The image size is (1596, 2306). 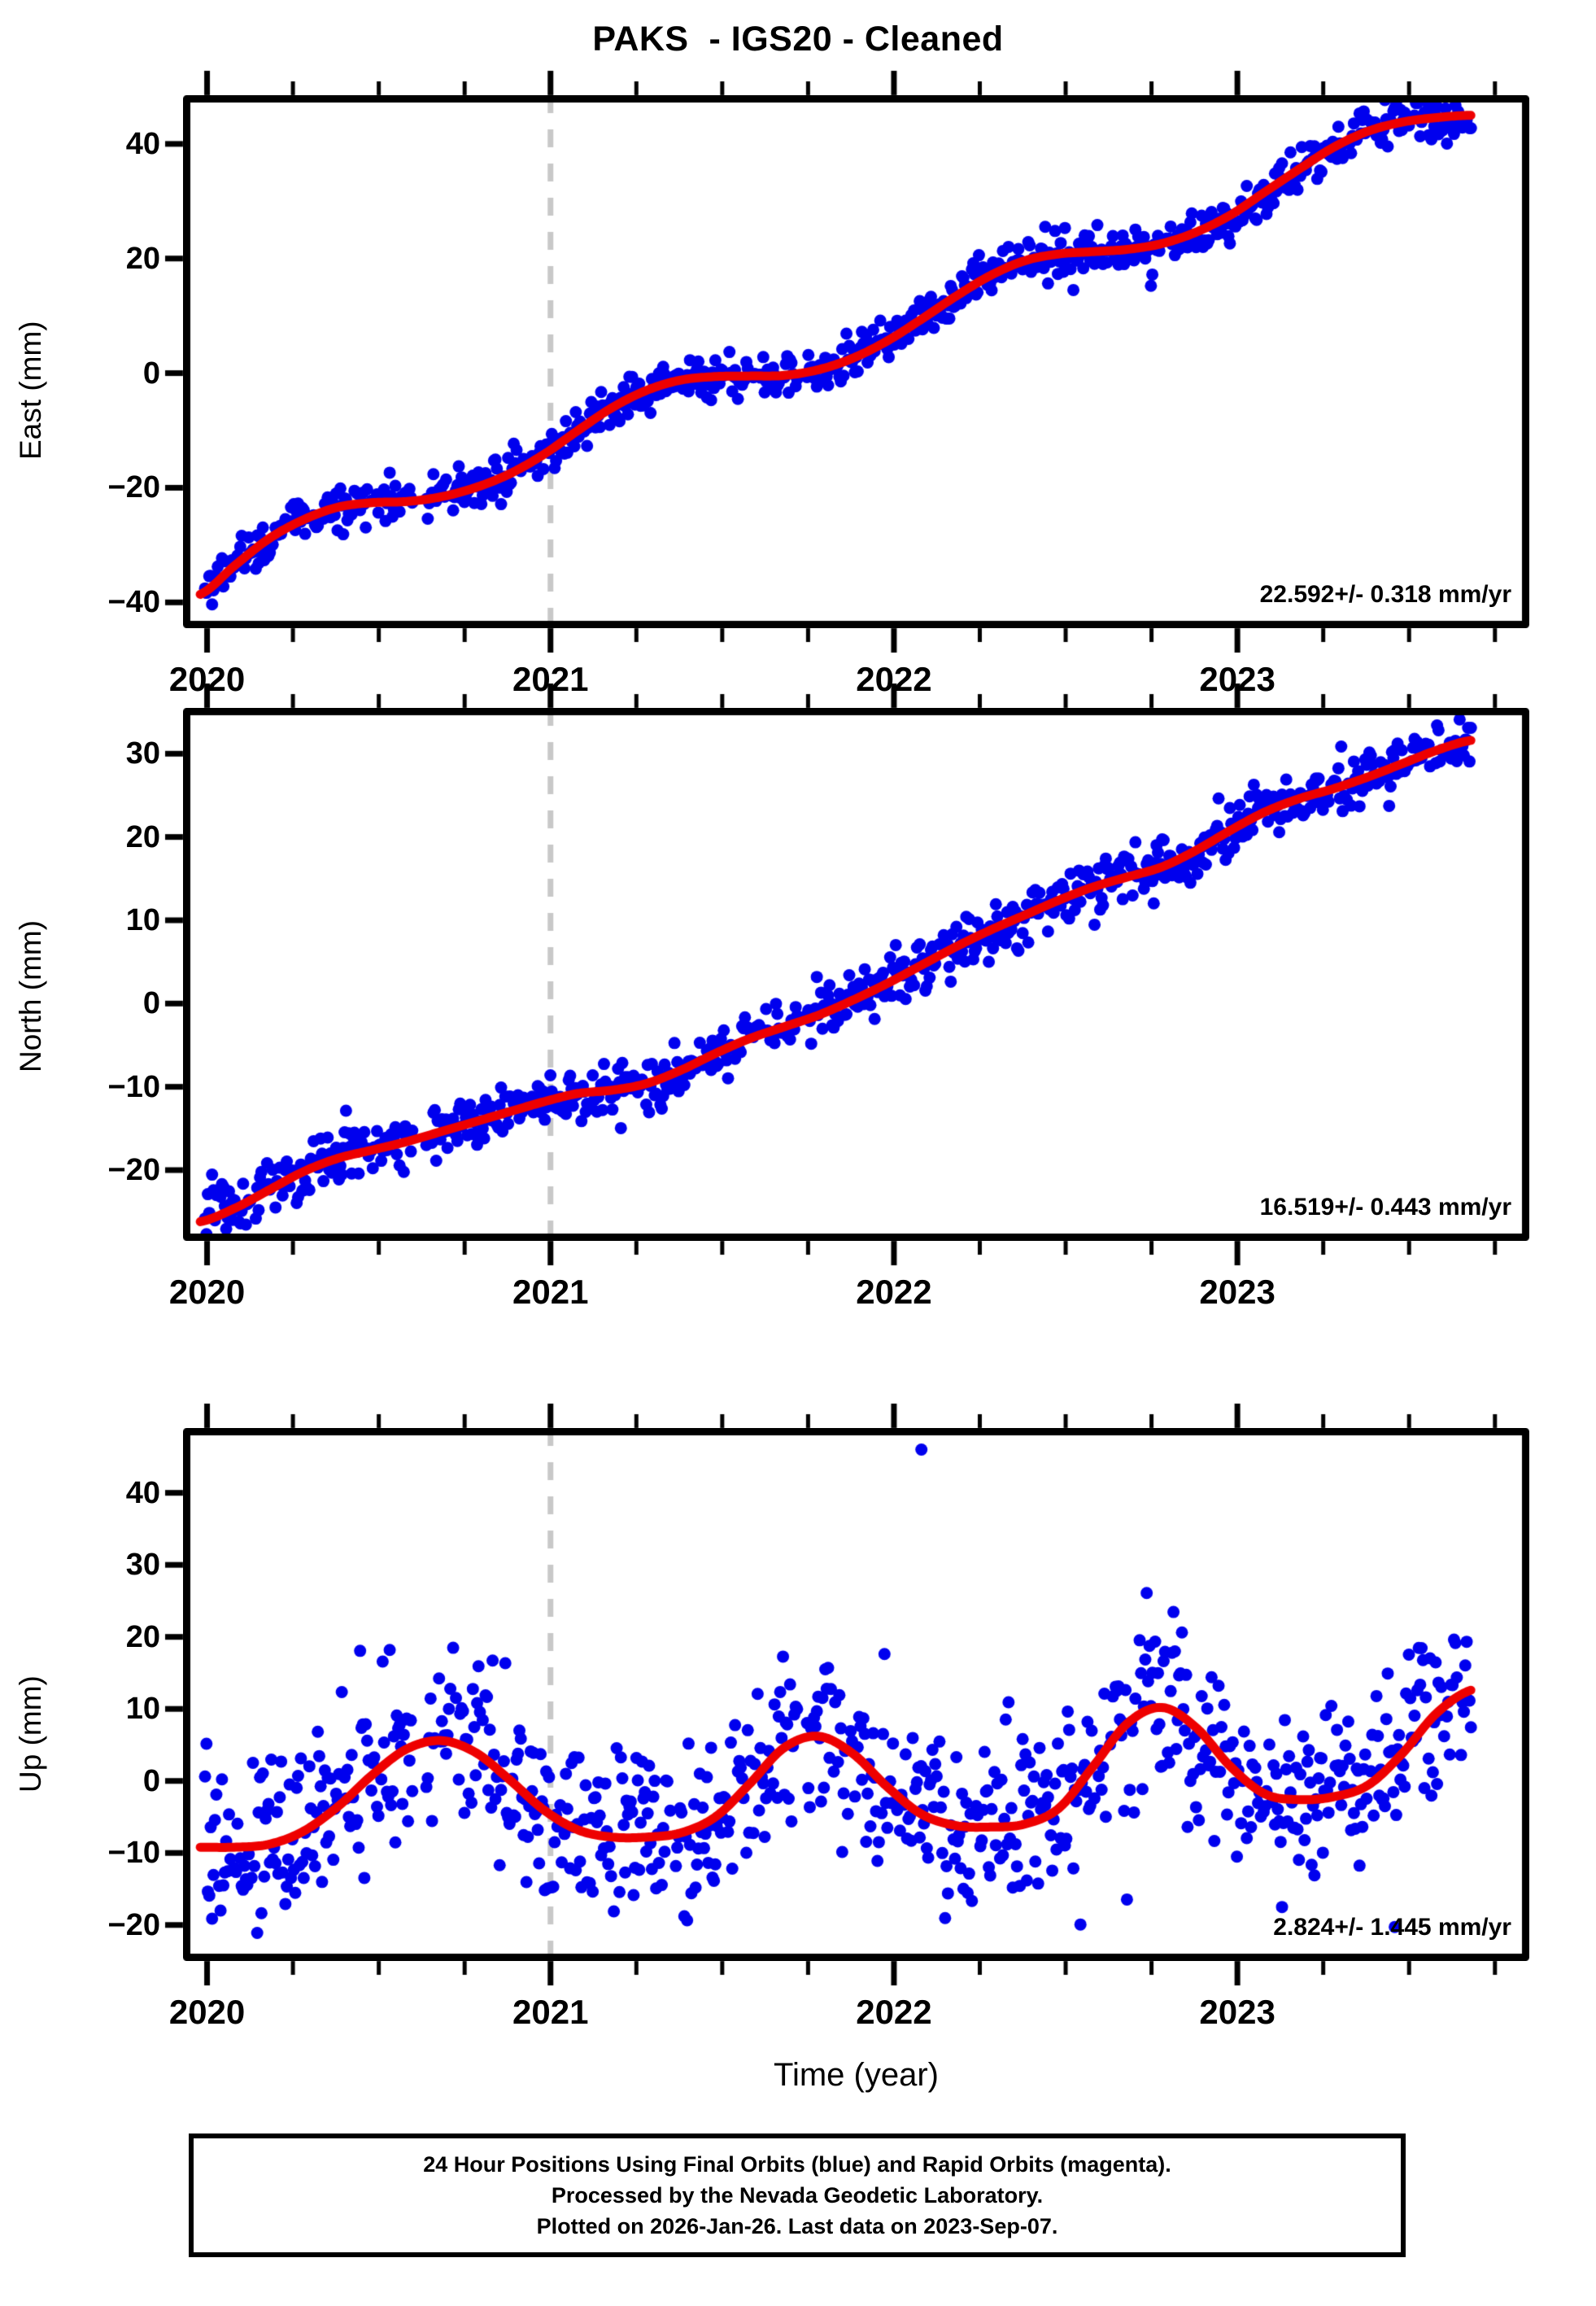 I want to click on up-panel-xtick-label: 2020, so click(x=207, y=2012).